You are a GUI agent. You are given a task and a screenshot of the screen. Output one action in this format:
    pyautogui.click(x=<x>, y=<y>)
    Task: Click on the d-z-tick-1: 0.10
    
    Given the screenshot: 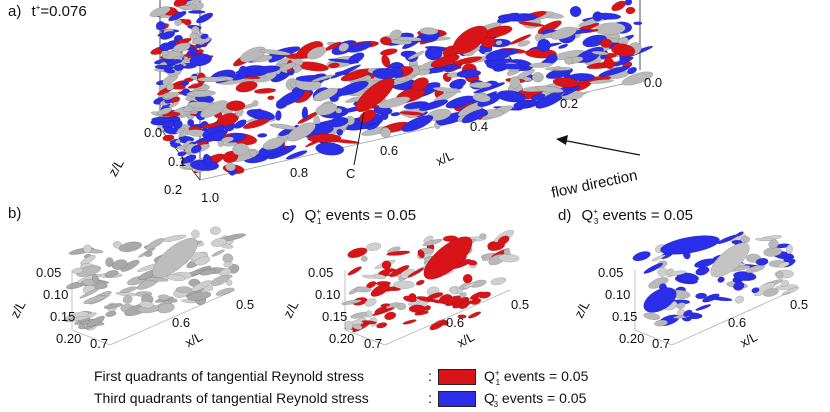 What is the action you would take?
    pyautogui.click(x=618, y=294)
    